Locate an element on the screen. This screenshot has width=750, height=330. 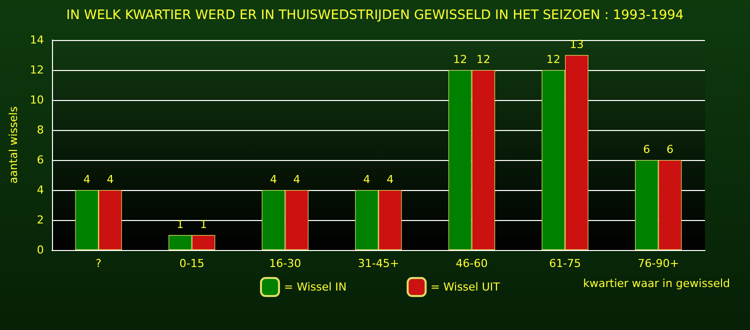
x-tick-label: 16-30 is located at coordinates (285, 263).